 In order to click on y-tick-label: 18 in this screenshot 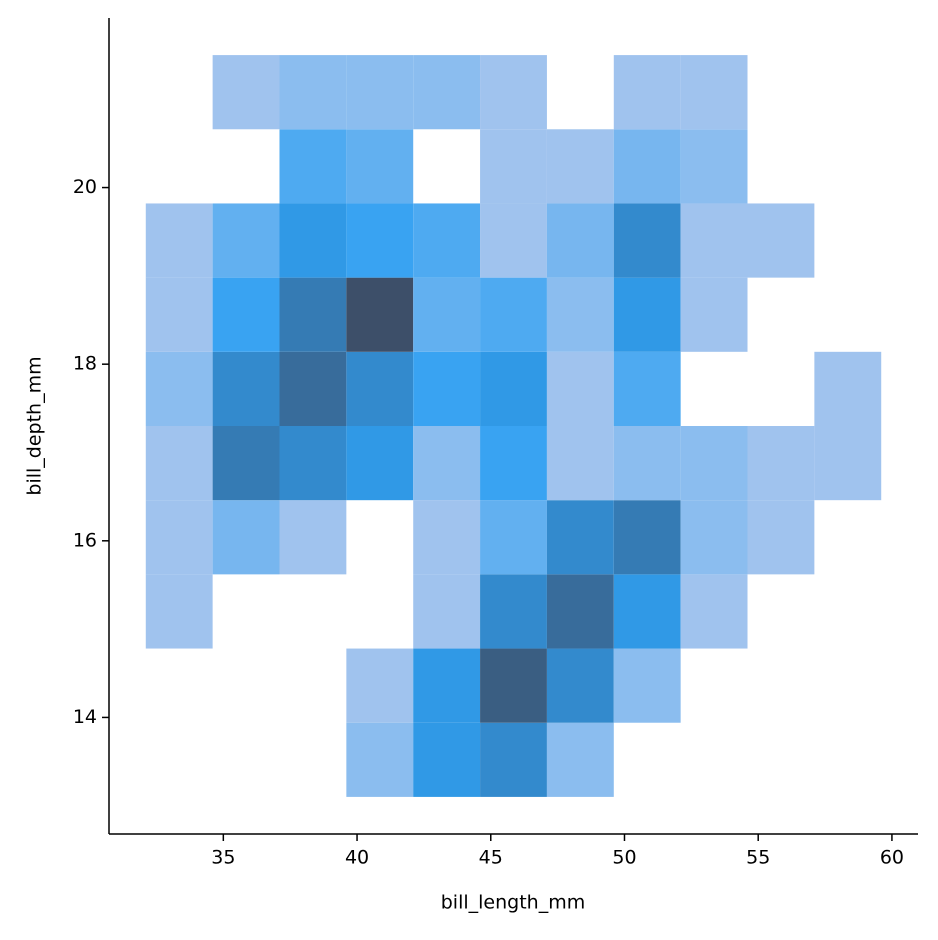, I will do `click(85, 364)`.